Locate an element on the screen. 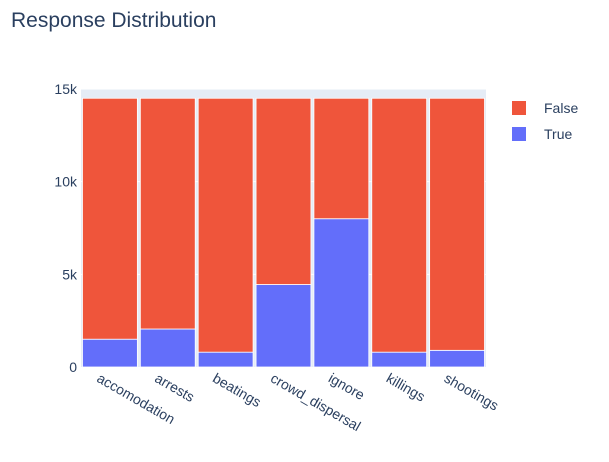 The image size is (609, 462). x-tick-label: shootings is located at coordinates (472, 392).